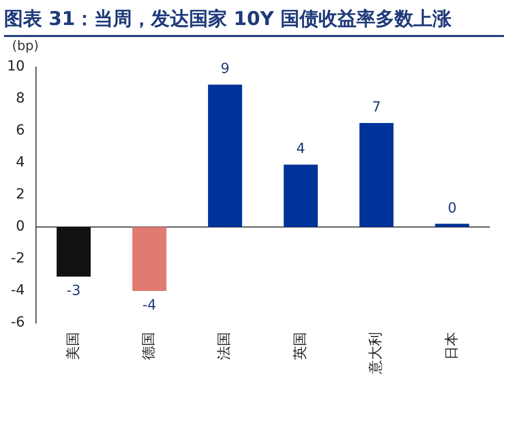 The height and width of the screenshot is (435, 510). Describe the element at coordinates (20, 194) in the screenshot. I see `y-tick-label: 2` at that location.